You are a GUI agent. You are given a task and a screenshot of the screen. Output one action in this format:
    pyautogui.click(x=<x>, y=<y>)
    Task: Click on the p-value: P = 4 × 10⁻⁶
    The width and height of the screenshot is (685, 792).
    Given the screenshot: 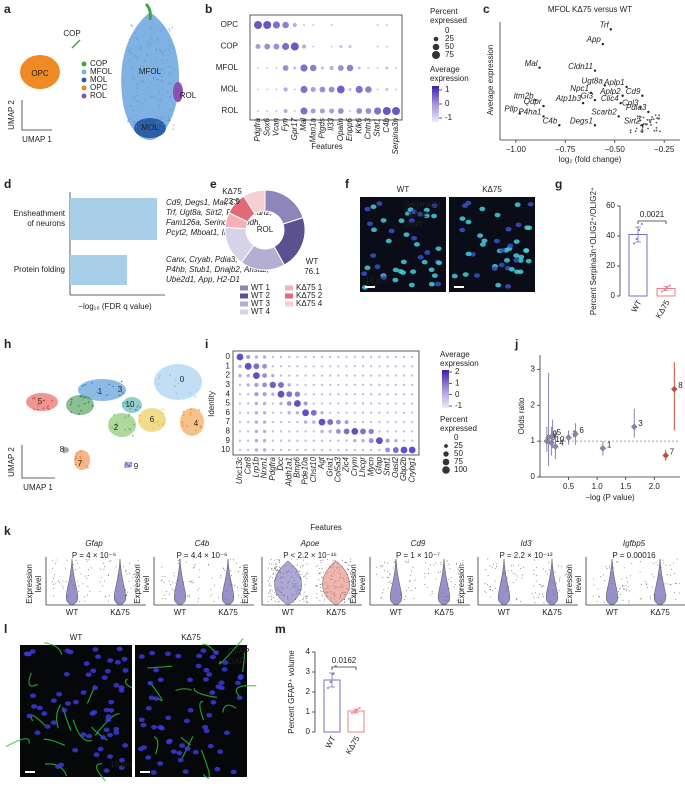 What is the action you would take?
    pyautogui.click(x=94, y=555)
    